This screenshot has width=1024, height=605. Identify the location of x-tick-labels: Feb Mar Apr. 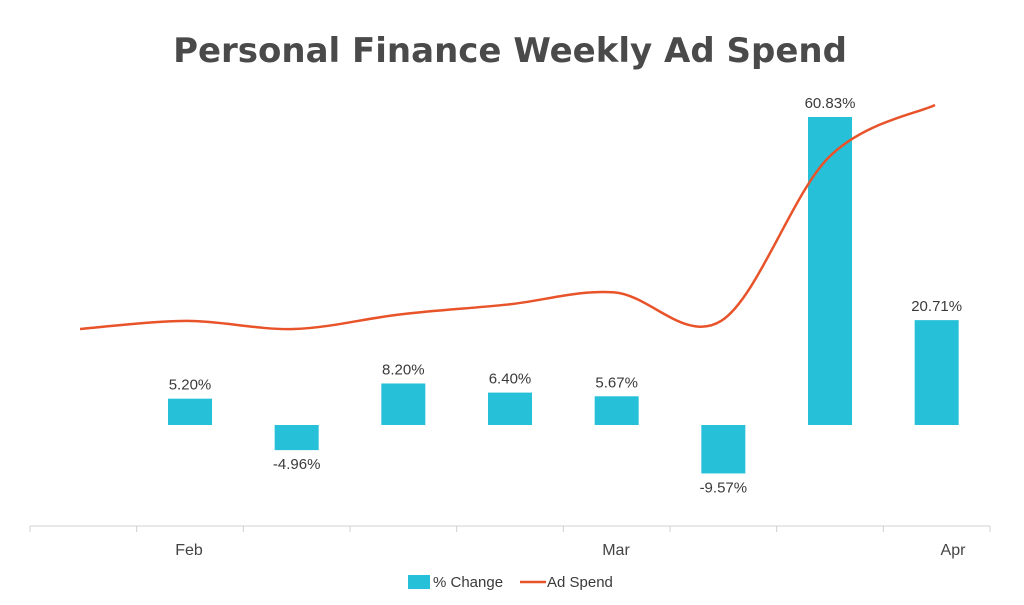
(570, 550).